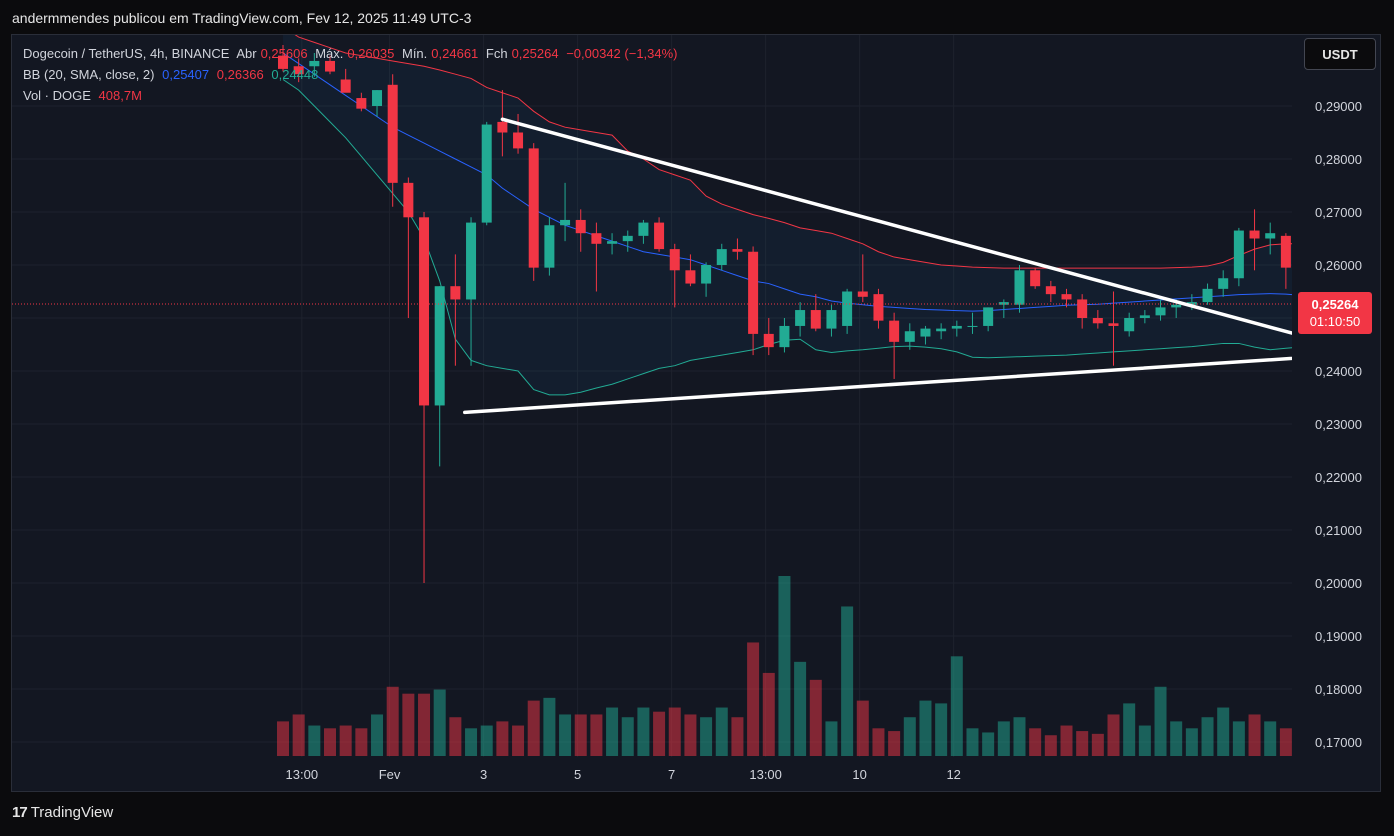 Image resolution: width=1394 pixels, height=836 pixels. Describe the element at coordinates (120, 95) in the screenshot. I see `legend-vol-value: 408,7M` at that location.